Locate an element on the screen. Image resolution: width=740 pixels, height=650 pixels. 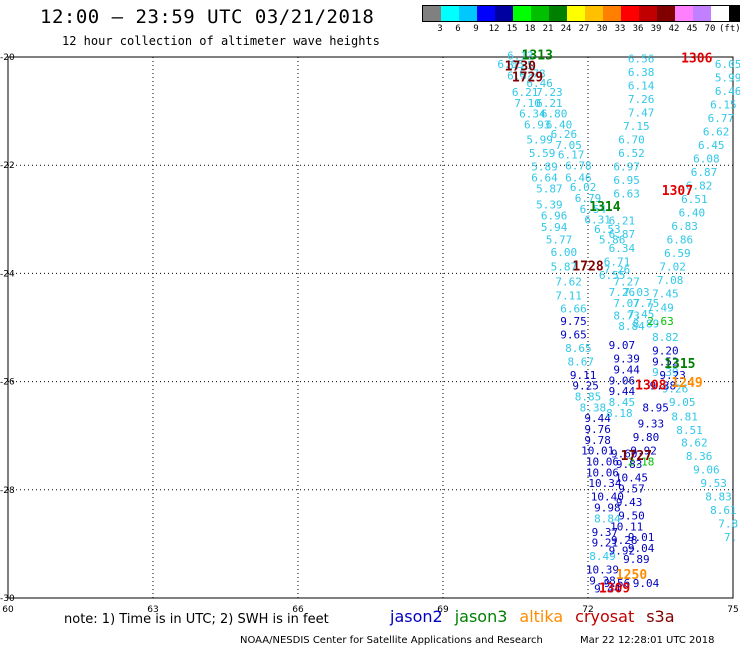
swh-value: 6.59 is located at coordinates (677, 253).